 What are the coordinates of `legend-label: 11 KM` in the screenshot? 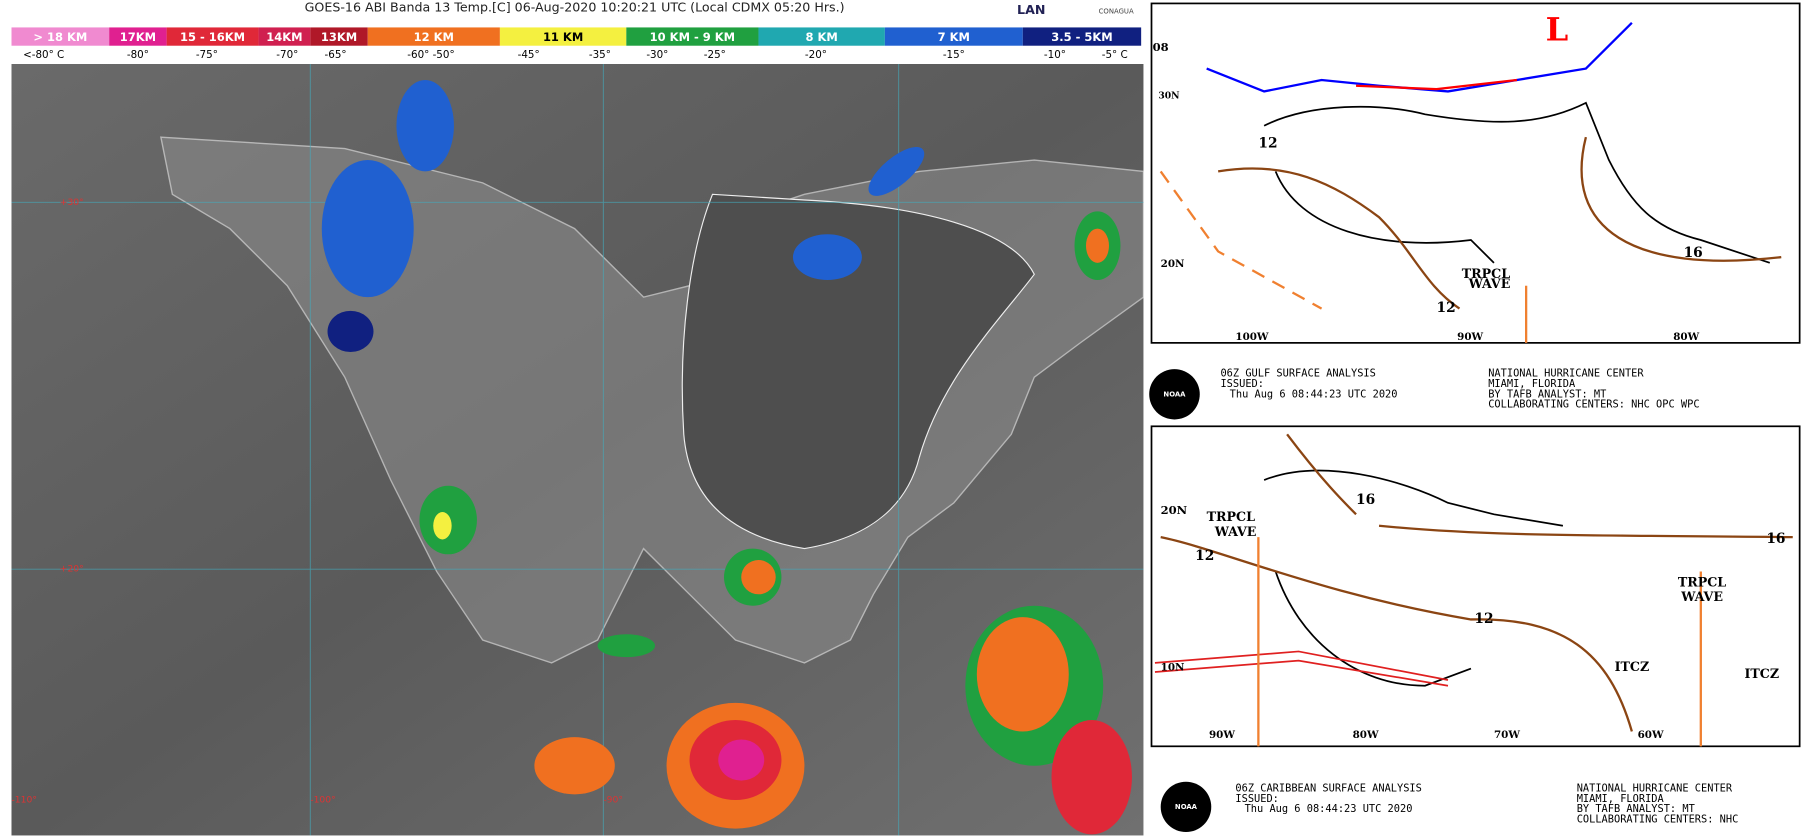 It's located at (563, 37).